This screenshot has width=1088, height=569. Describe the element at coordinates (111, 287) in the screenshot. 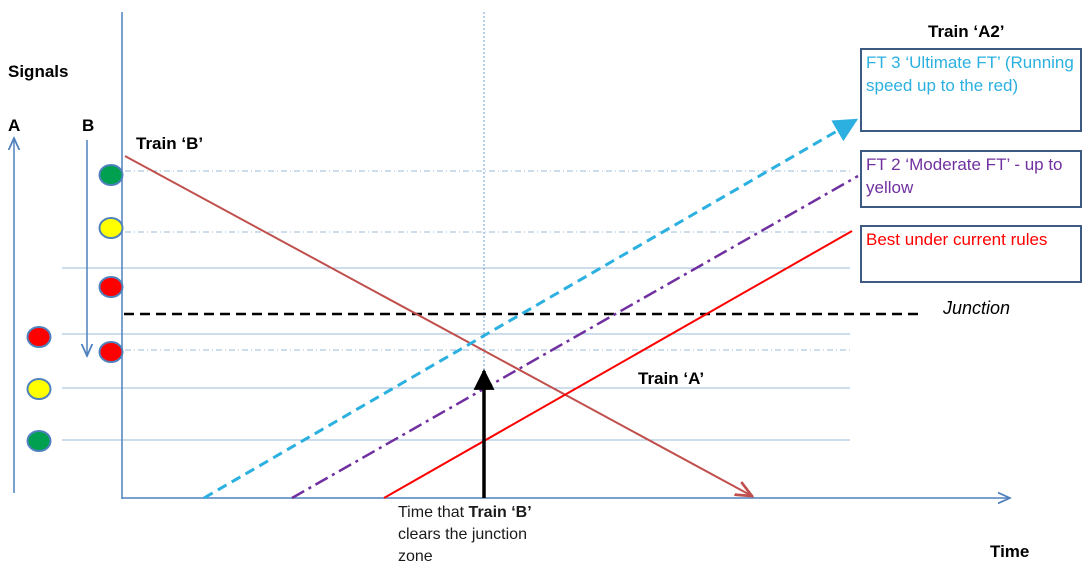

I see `signal-b-red` at that location.